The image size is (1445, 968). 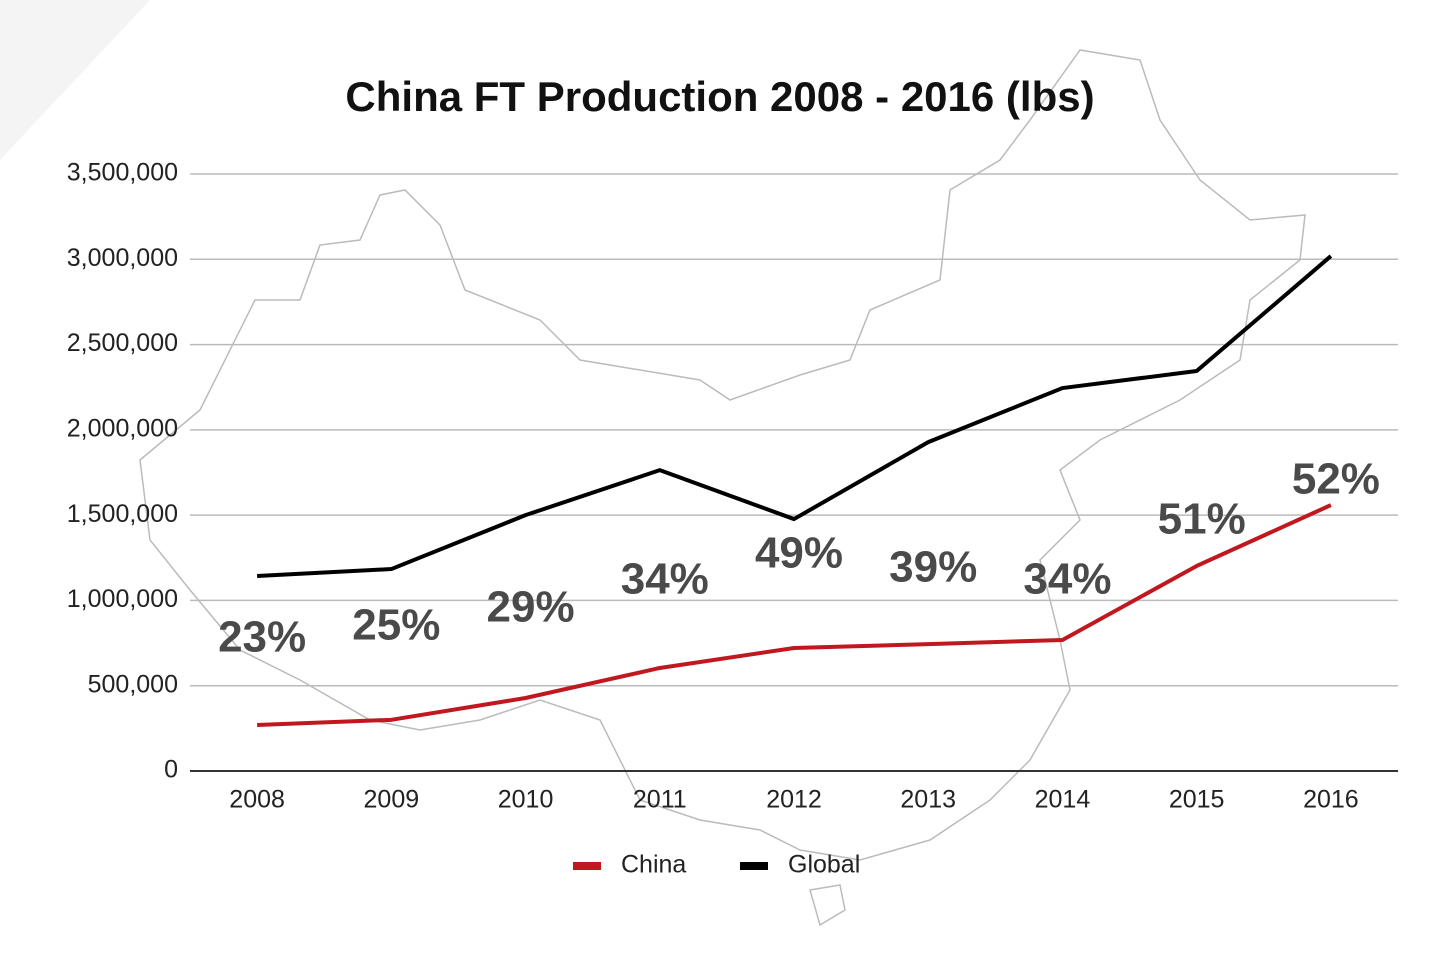 I want to click on x-tick-label: 2016, so click(x=1331, y=800).